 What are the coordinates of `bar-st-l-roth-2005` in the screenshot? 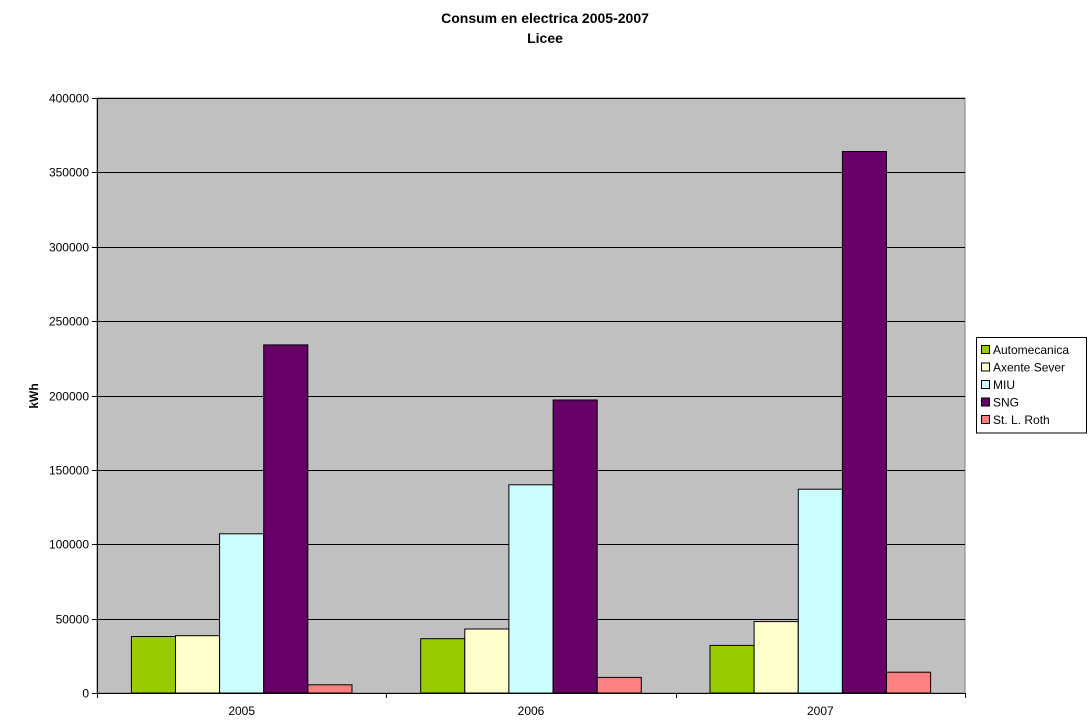 It's located at (330, 689).